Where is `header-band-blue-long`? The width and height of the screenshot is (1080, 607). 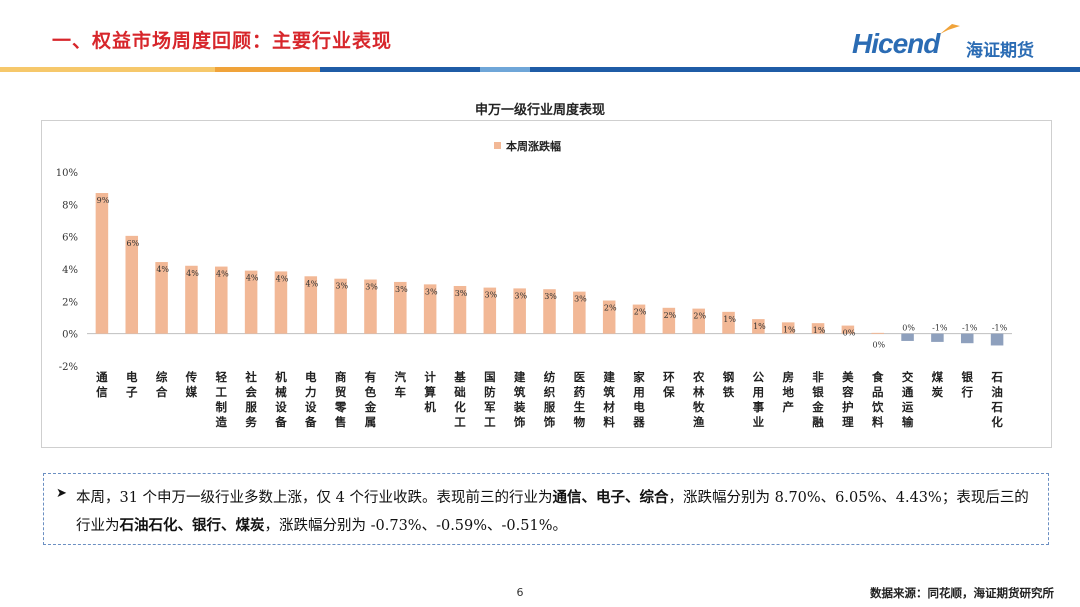
header-band-blue-long is located at coordinates (805, 69).